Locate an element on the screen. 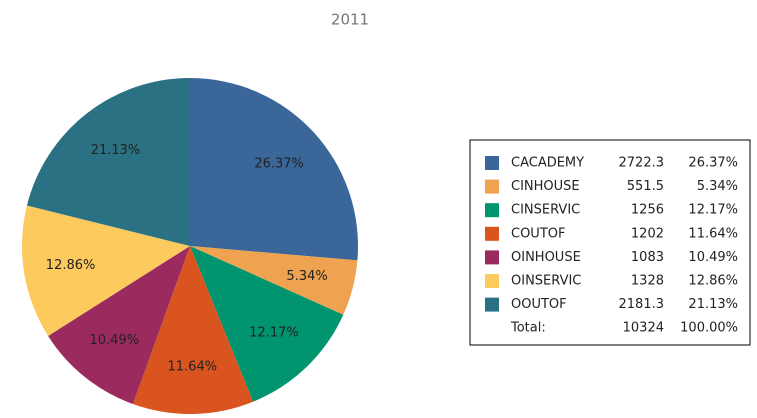  slice-label: 11.64% is located at coordinates (193, 366).